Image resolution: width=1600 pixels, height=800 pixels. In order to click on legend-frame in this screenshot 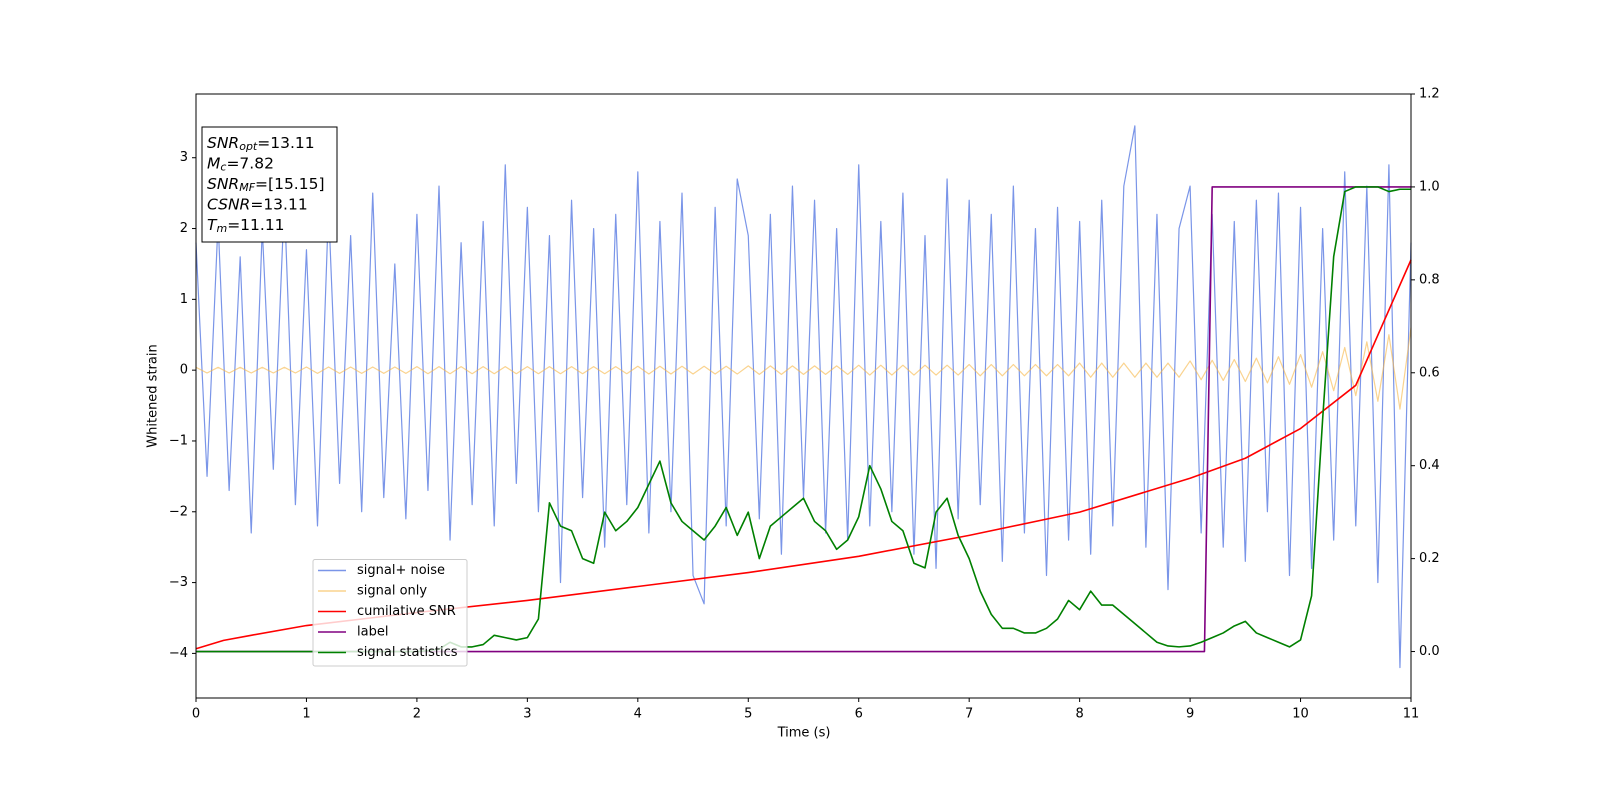, I will do `click(390, 613)`.